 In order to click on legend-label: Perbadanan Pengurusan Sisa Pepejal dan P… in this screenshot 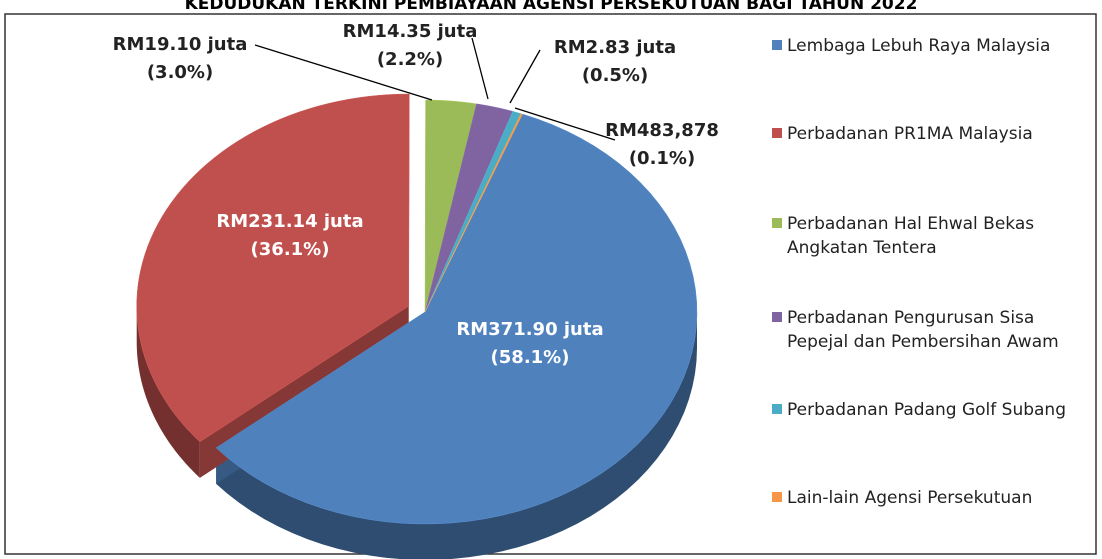, I will do `click(923, 330)`.